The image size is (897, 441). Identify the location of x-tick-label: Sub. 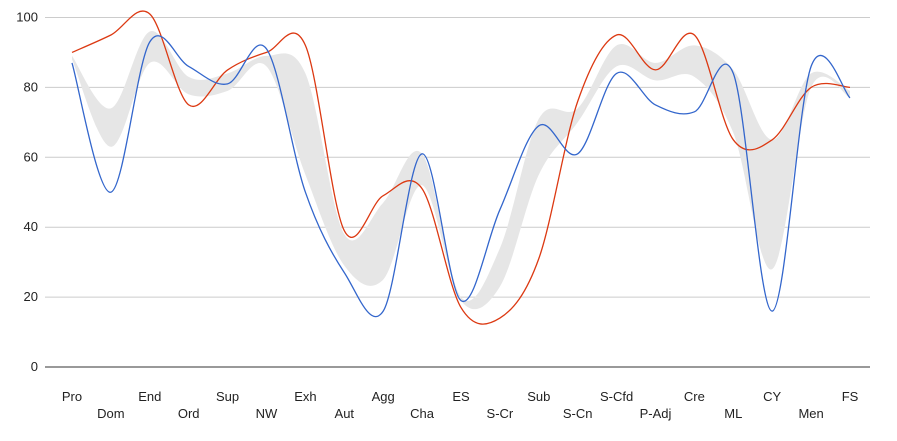
(538, 396).